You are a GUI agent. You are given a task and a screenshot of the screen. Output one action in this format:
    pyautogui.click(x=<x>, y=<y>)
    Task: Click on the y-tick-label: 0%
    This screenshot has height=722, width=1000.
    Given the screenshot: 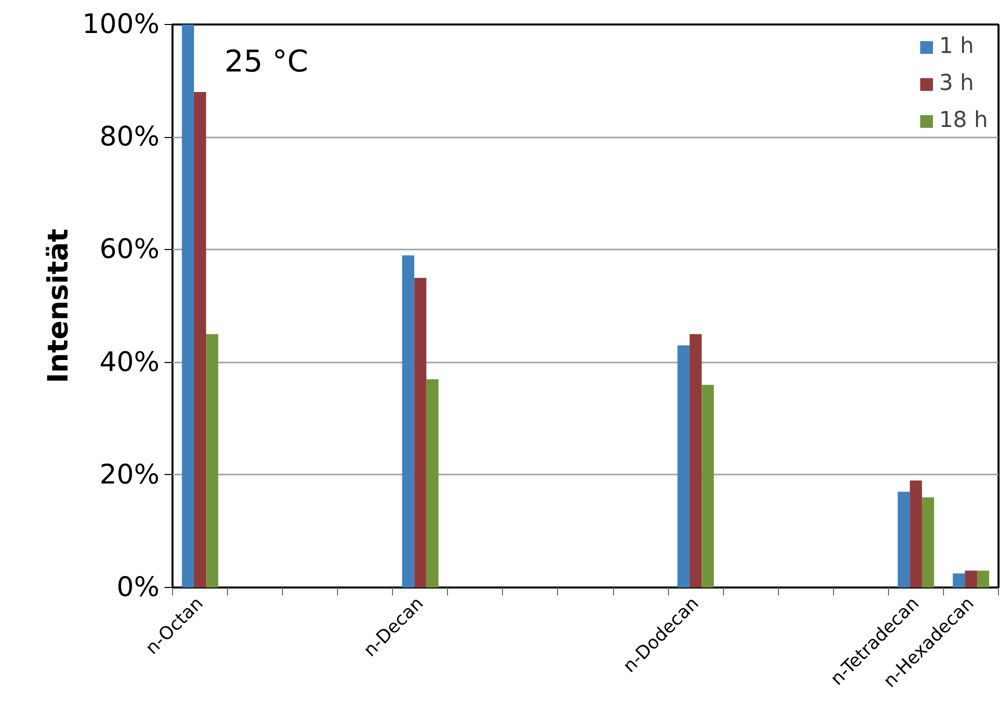 What is the action you would take?
    pyautogui.click(x=138, y=587)
    